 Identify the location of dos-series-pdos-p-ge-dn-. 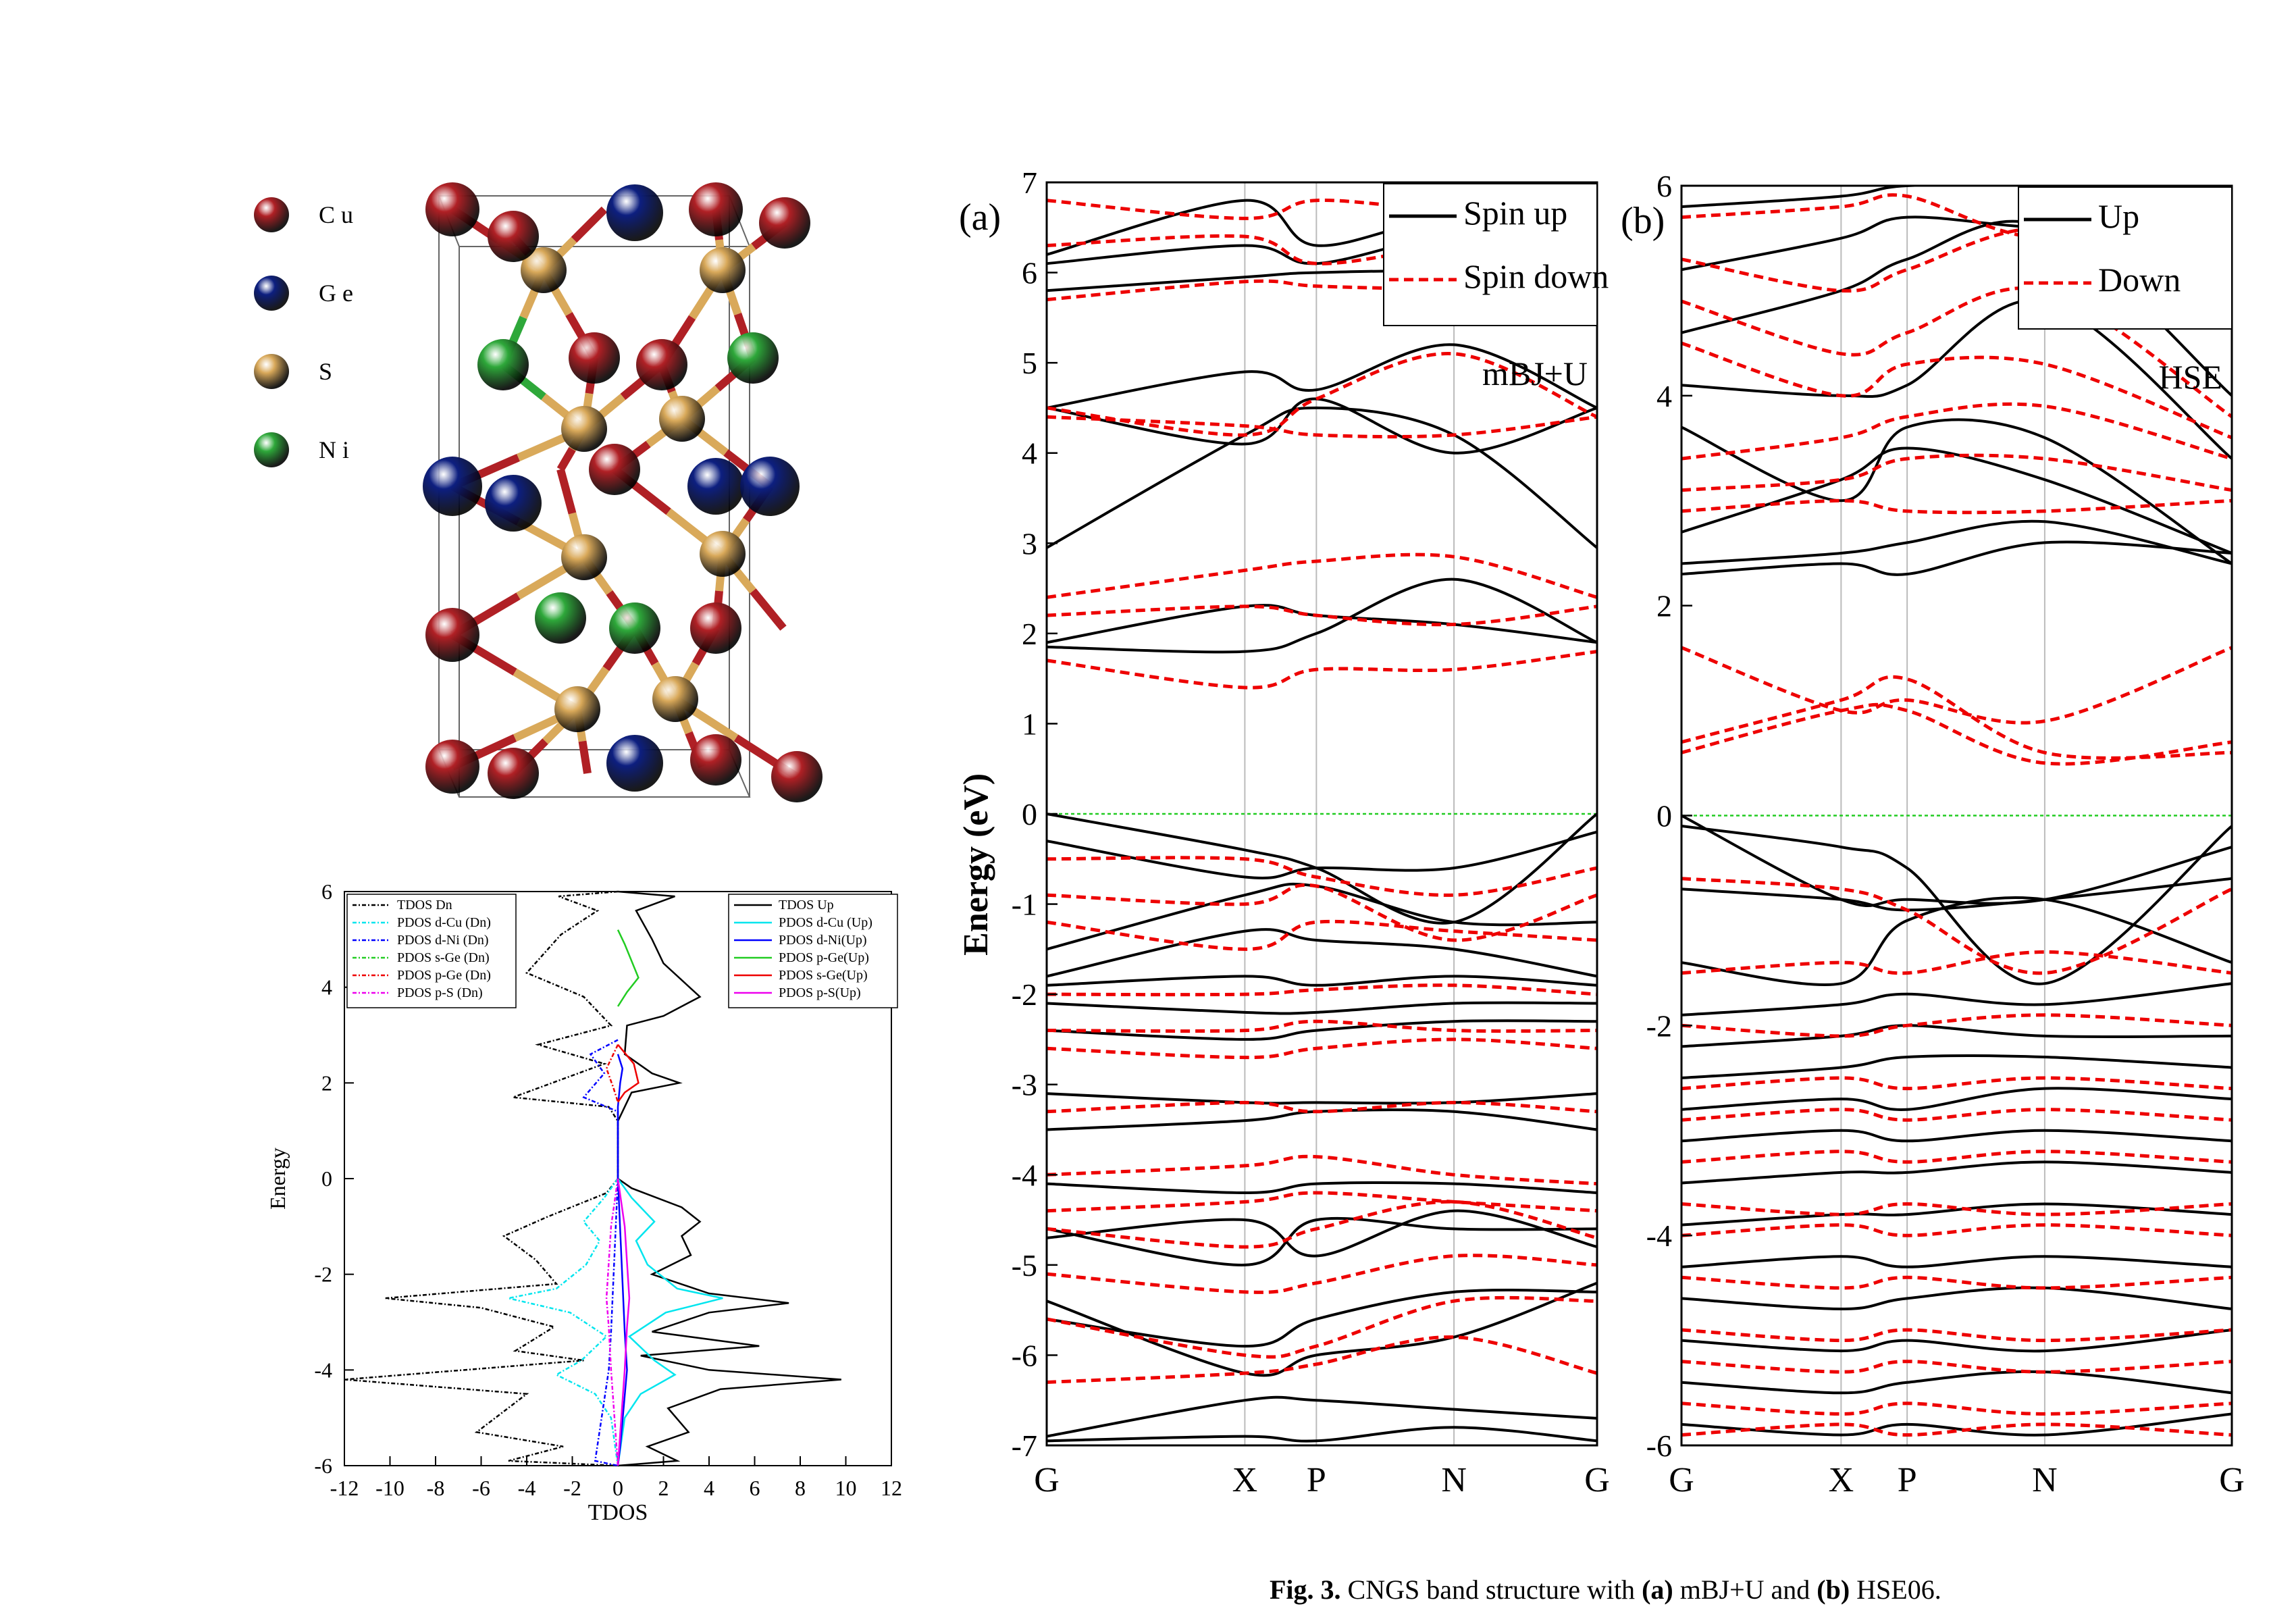
(612, 1073).